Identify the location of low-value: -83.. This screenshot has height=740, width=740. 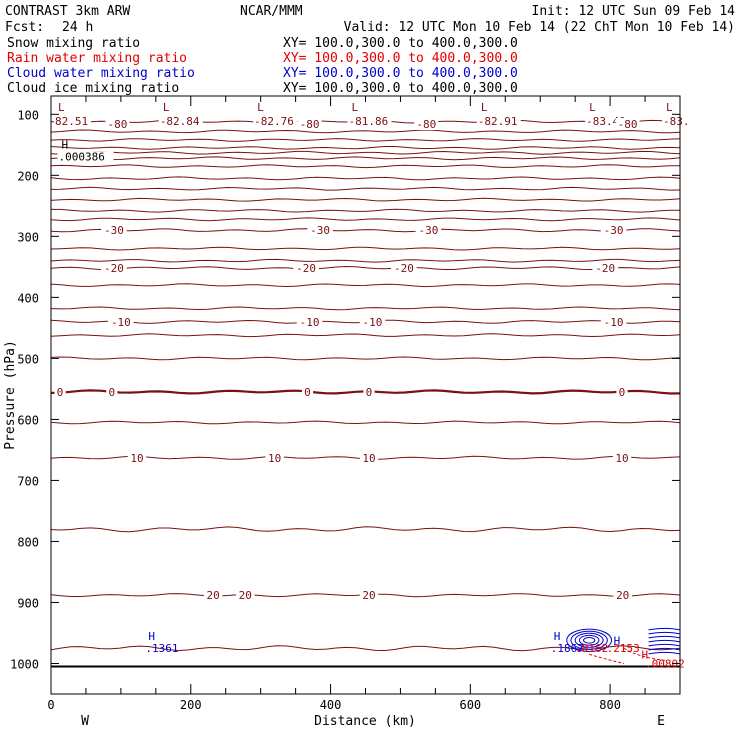
(676, 121).